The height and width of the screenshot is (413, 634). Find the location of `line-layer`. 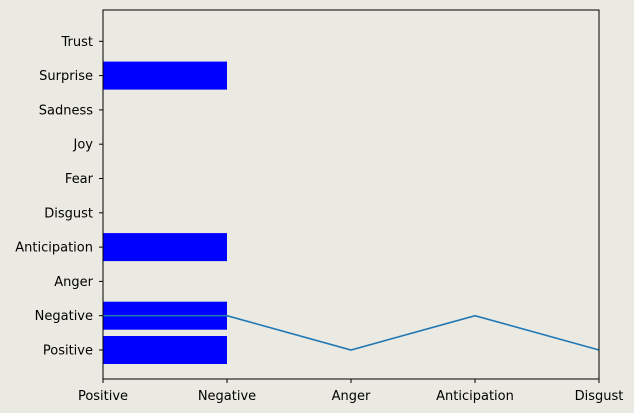

line-layer is located at coordinates (351, 332).